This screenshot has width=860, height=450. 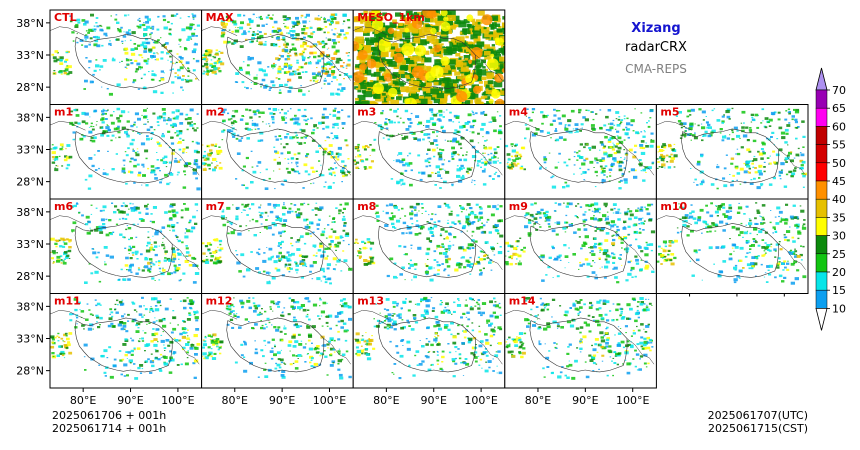 What do you see at coordinates (839, 272) in the screenshot?
I see `colorbar-label: 20` at bounding box center [839, 272].